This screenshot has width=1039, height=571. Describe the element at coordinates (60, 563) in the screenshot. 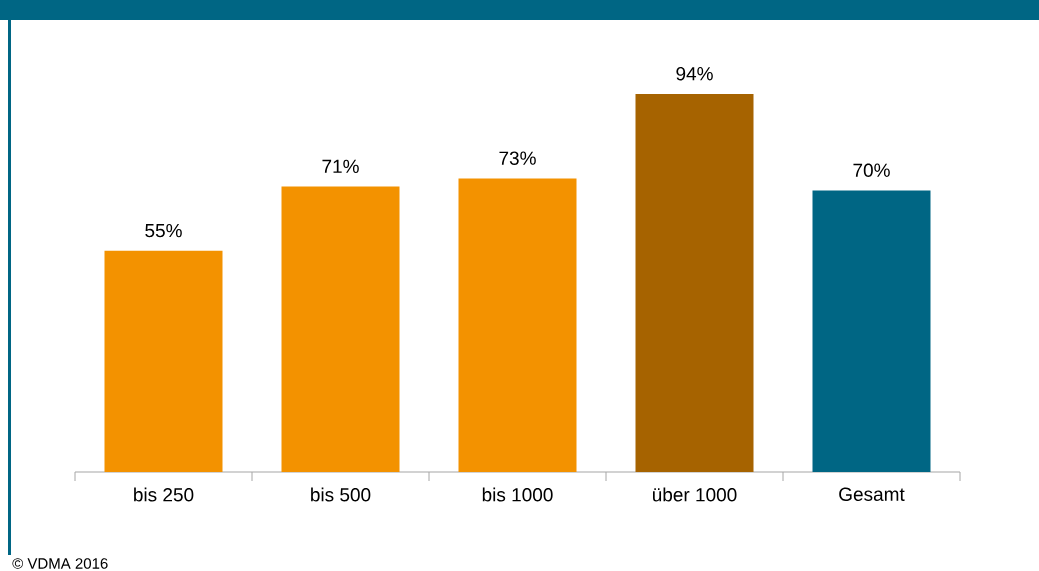

I see `text: © VDMA 2016` at that location.